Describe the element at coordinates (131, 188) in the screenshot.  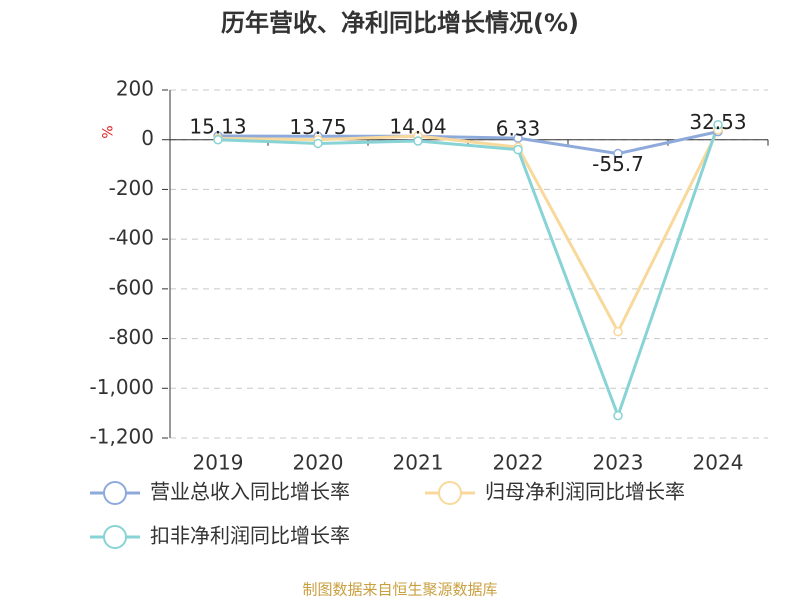
I see `y-tick-label: -200` at that location.